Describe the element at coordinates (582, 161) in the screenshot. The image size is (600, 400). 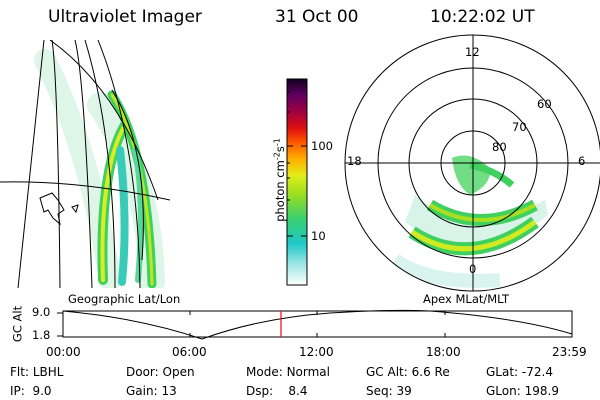
I see `mlt-label-6: 6` at that location.